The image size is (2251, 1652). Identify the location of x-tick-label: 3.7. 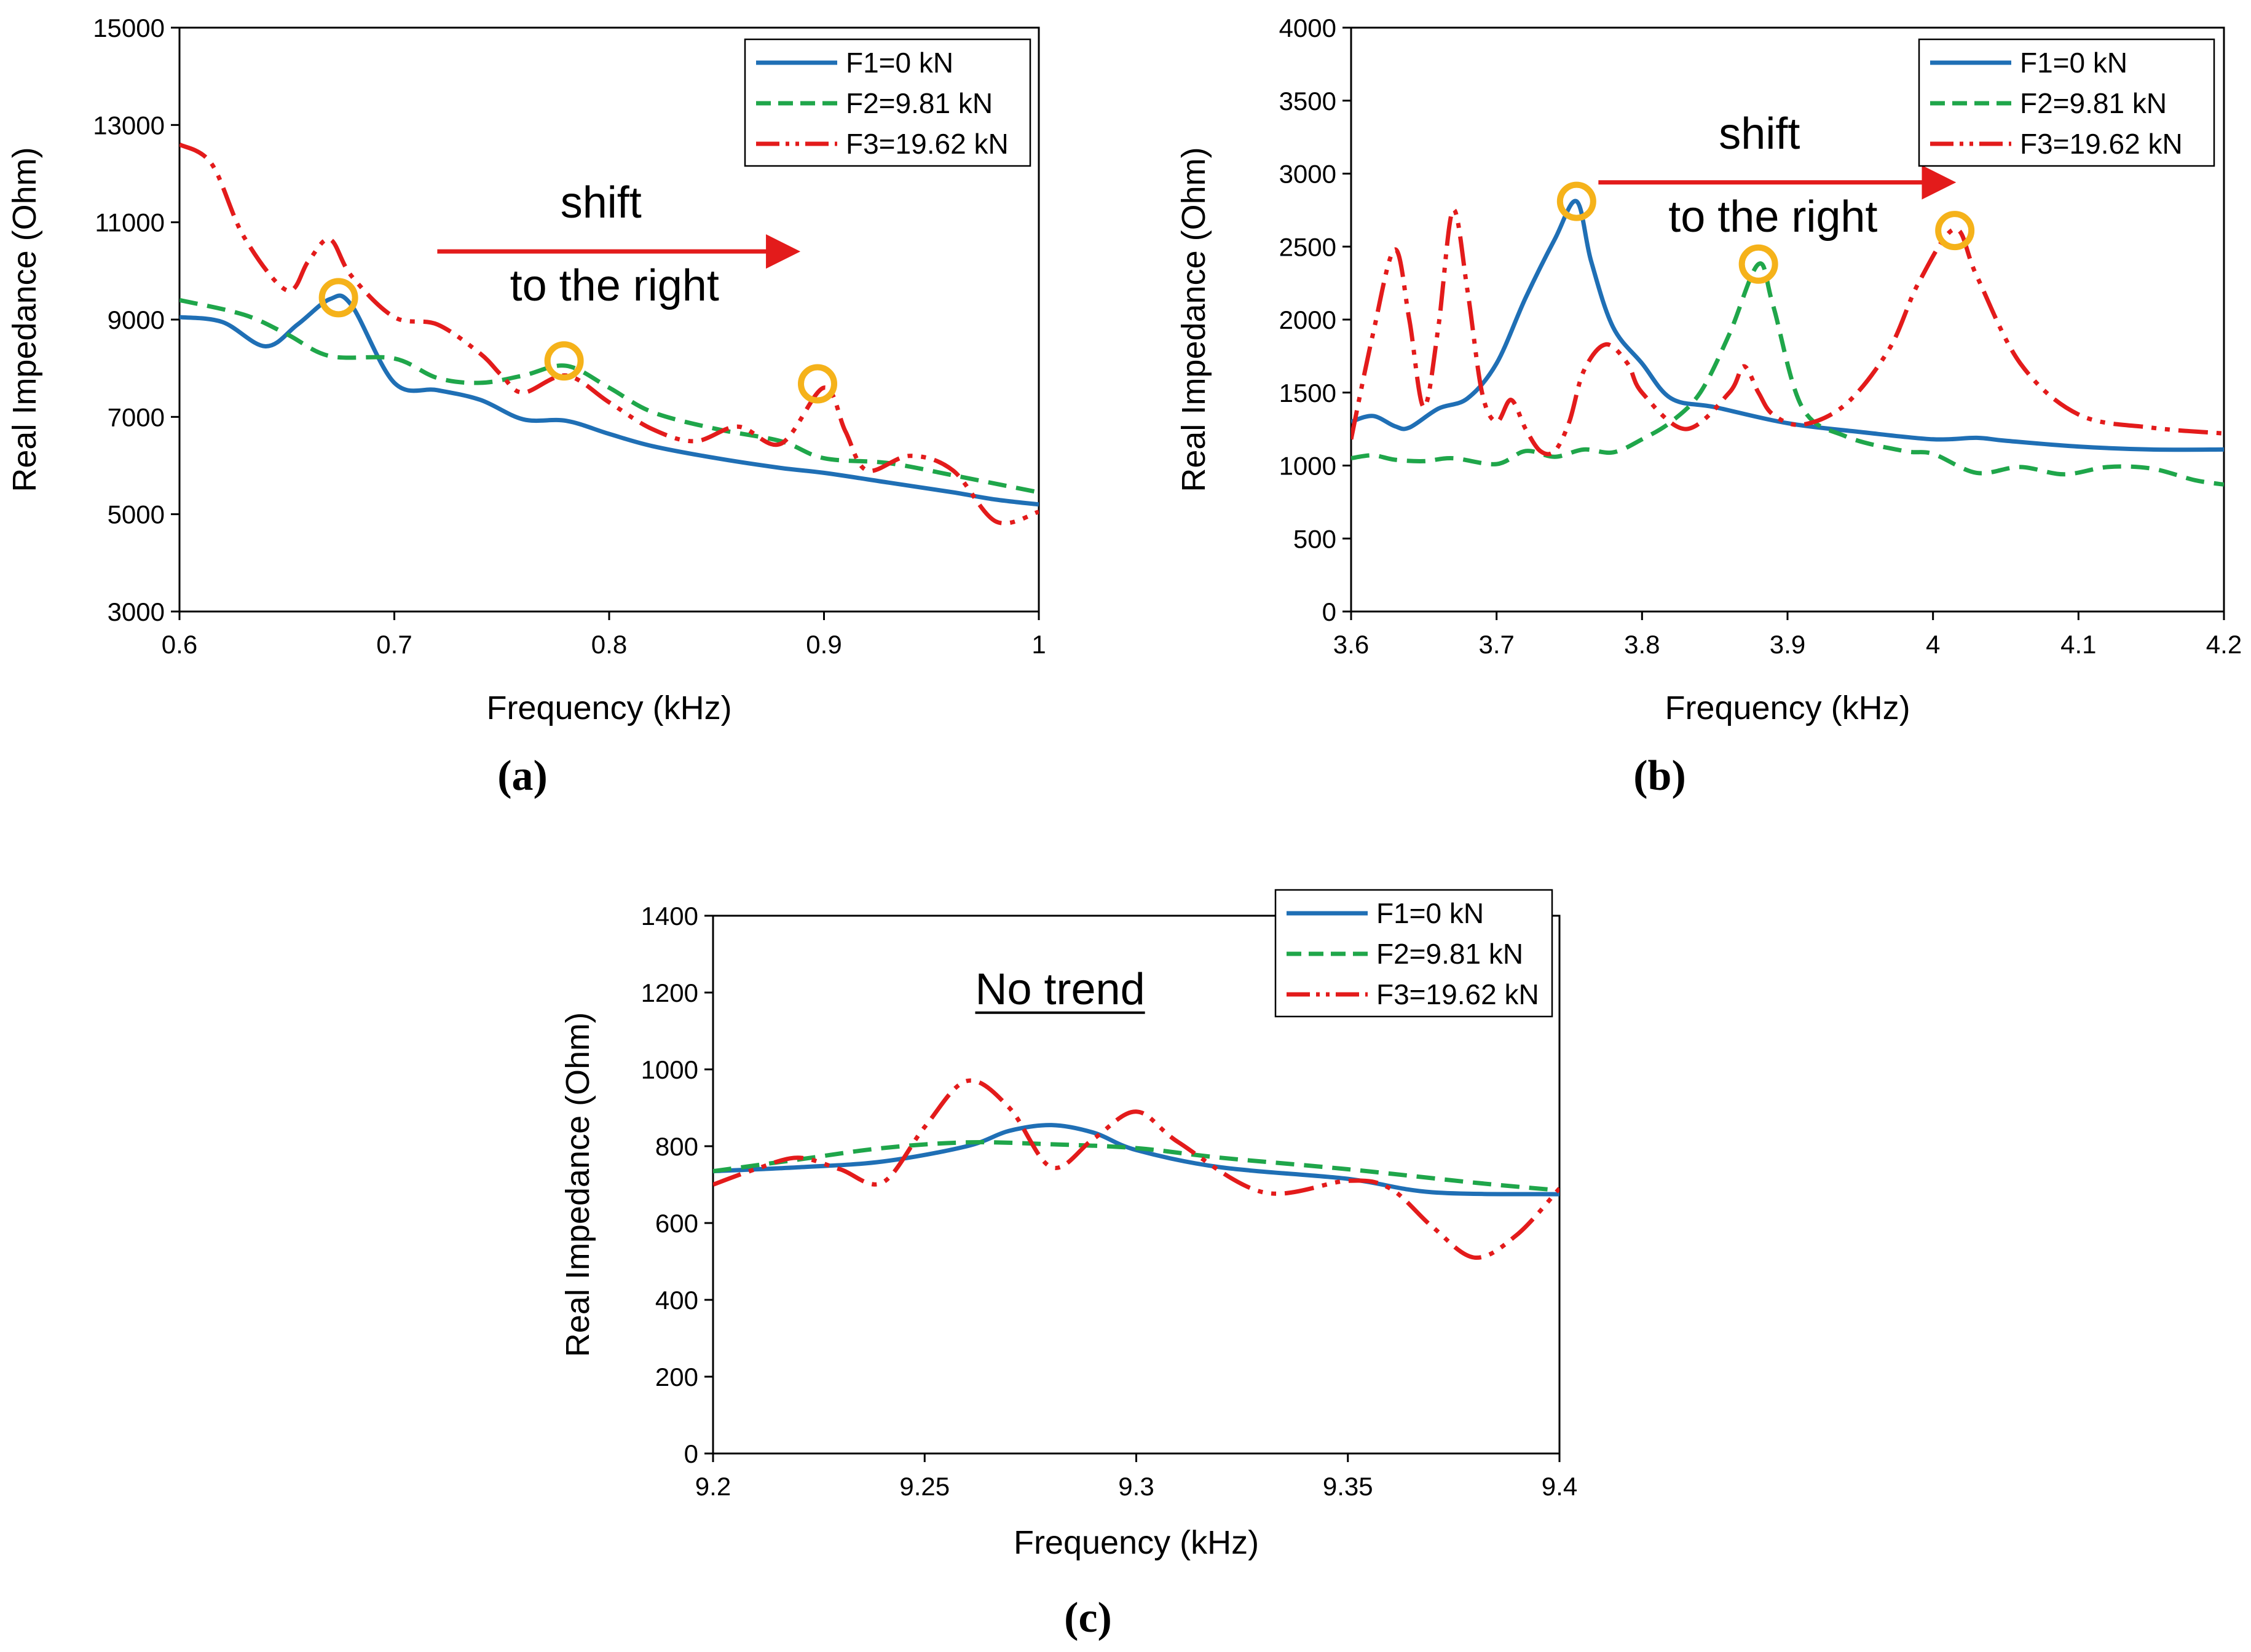
(1496, 644).